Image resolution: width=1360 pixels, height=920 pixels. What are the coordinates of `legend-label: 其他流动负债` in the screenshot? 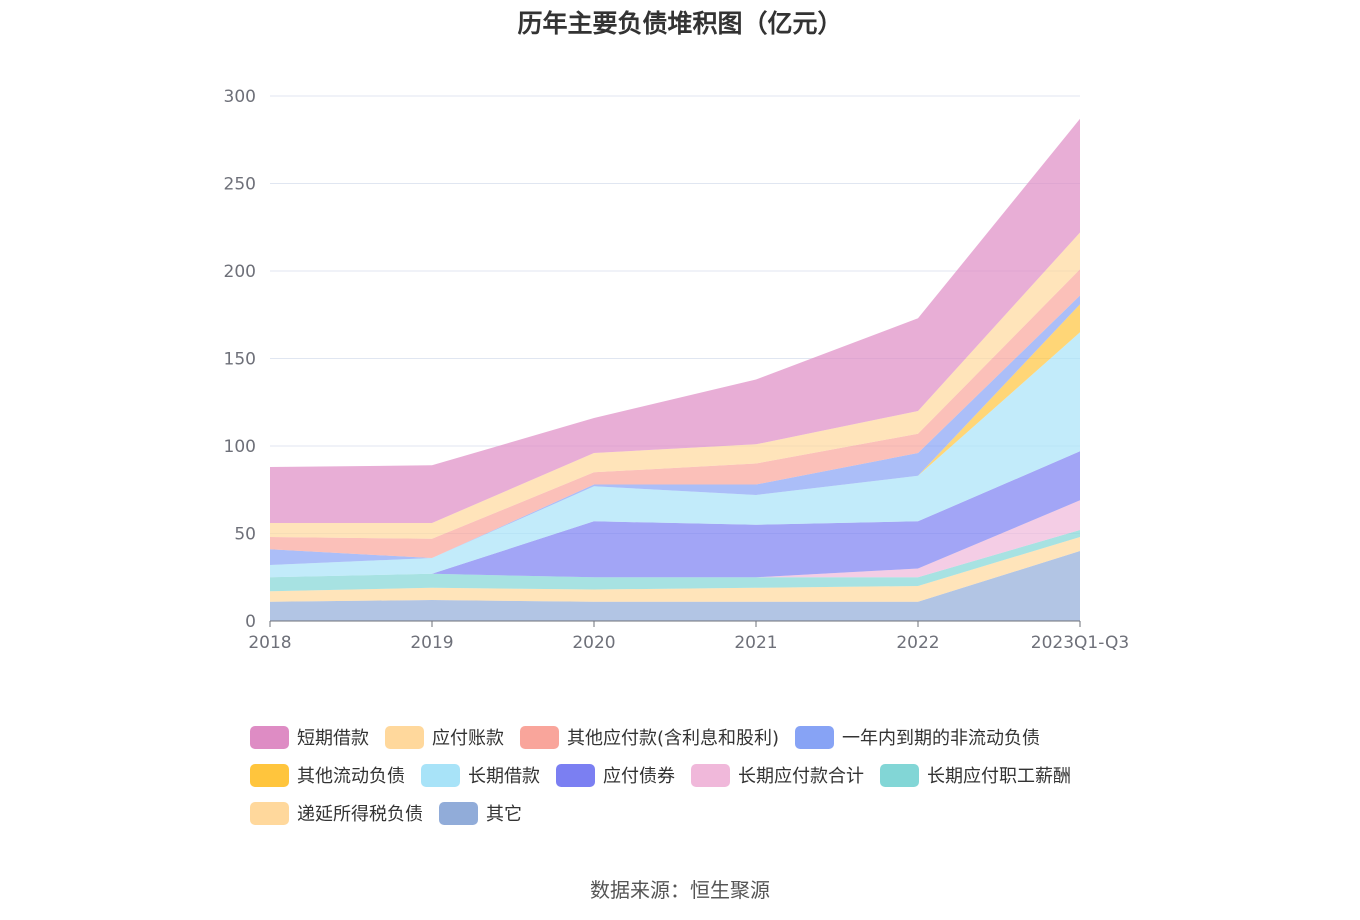 It's located at (351, 776).